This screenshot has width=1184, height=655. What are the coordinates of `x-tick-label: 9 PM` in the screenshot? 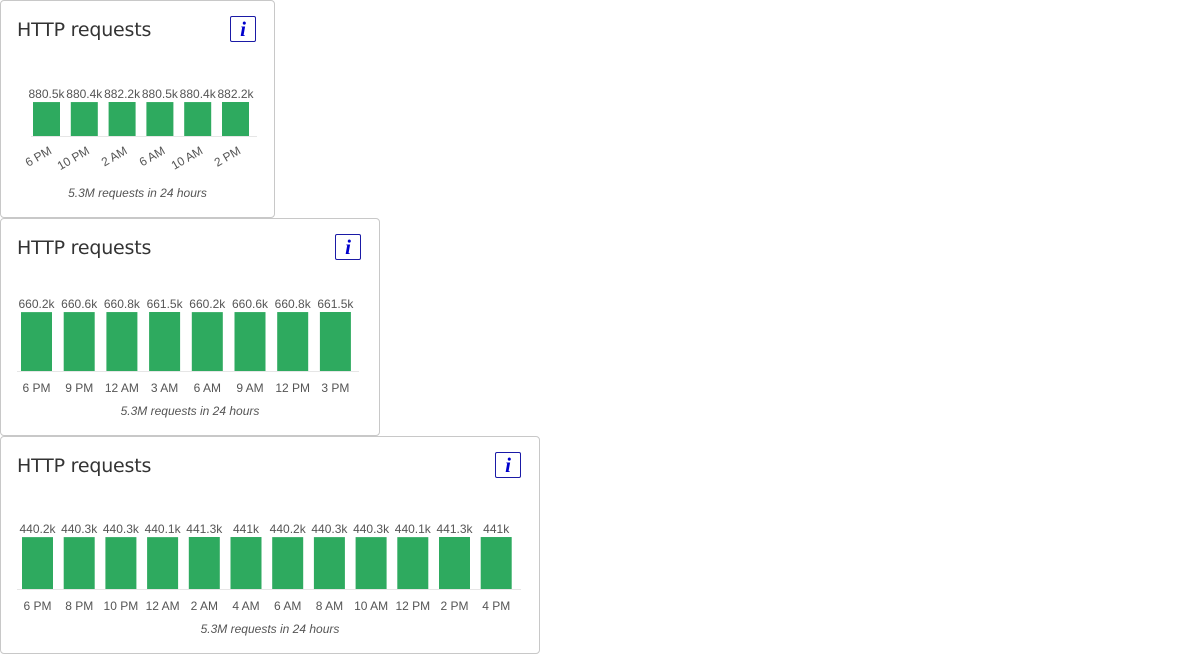 It's located at (79, 388).